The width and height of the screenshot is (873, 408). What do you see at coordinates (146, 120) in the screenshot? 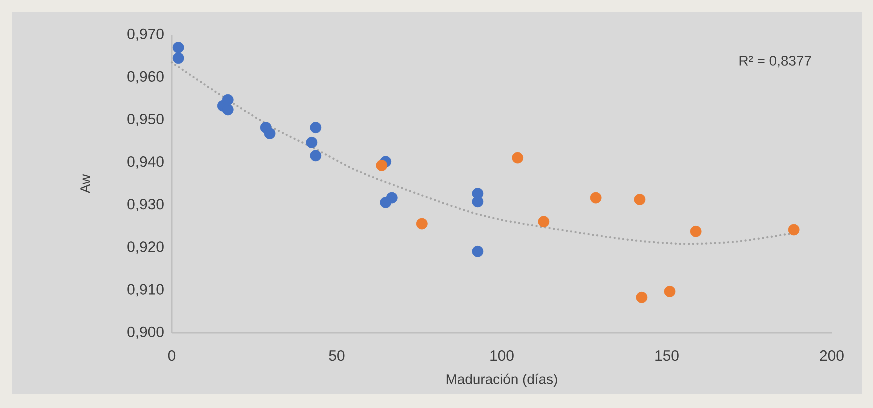
I see `y-tick-label: 0,950` at bounding box center [146, 120].